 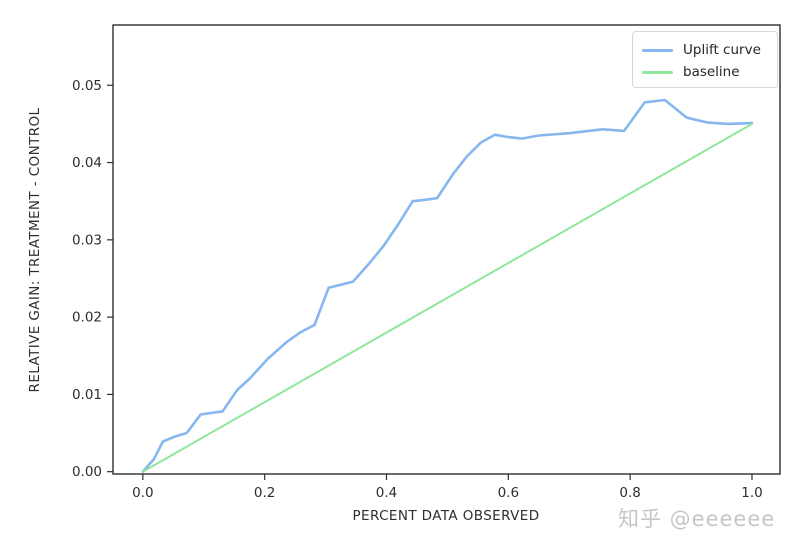 What do you see at coordinates (508, 493) in the screenshot?
I see `x-tick-label: 0.6` at bounding box center [508, 493].